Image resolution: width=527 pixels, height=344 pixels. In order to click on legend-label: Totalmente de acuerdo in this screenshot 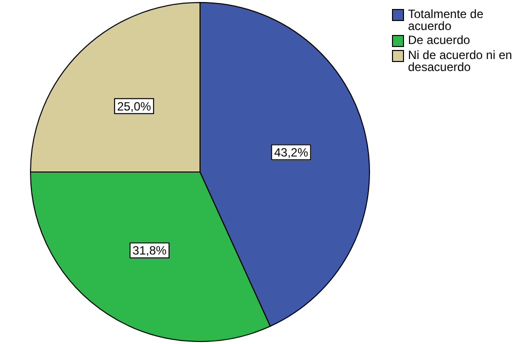, I will do `click(446, 20)`.